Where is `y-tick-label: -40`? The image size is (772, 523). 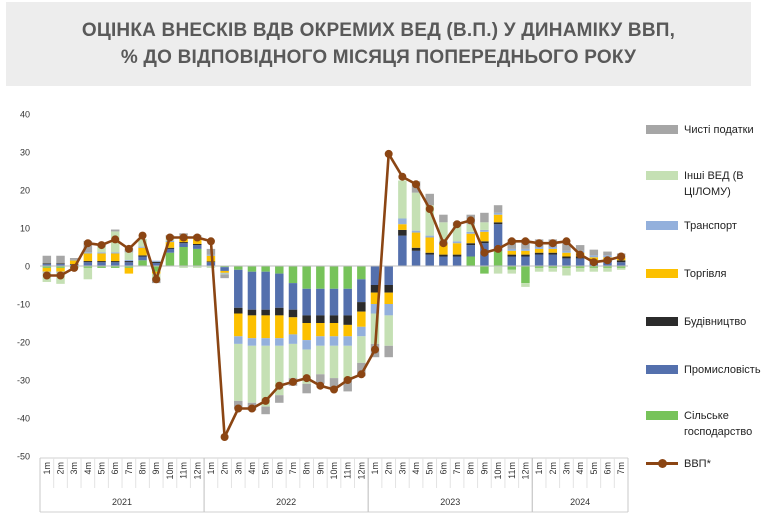
y-tick-label: -40 is located at coordinates (23, 419).